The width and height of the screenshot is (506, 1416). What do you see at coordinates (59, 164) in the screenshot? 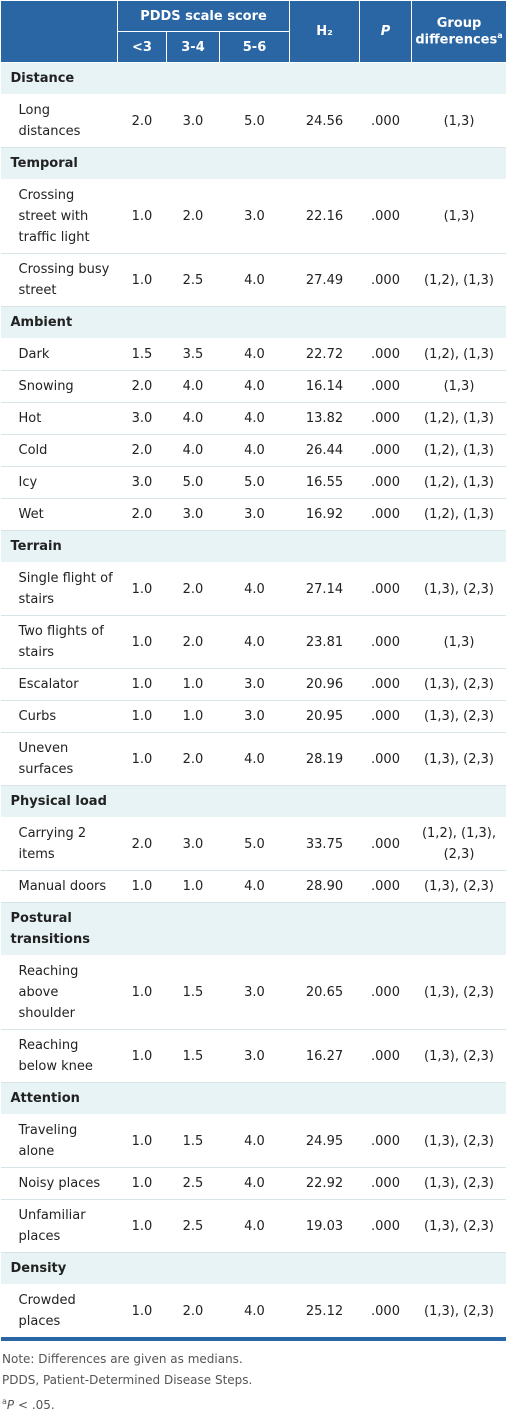
I see `section-title: Temporal` at bounding box center [59, 164].